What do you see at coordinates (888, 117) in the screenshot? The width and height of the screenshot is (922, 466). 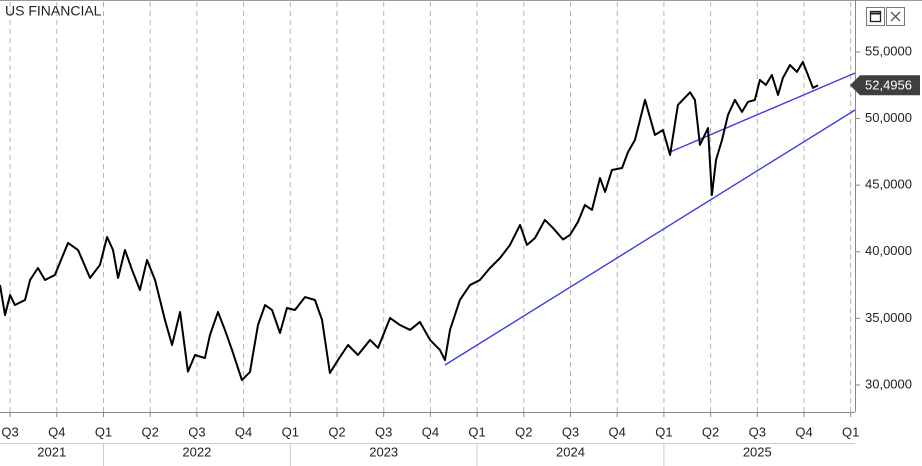 I see `y-tick-label: 50,0000` at bounding box center [888, 117].